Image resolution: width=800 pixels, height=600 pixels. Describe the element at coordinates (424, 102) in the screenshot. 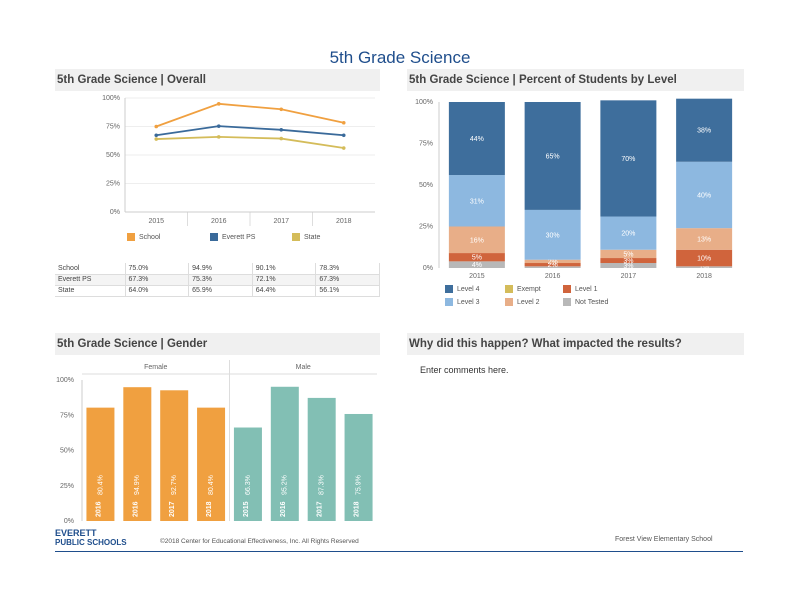

I see `y-tick-label: 100%` at that location.